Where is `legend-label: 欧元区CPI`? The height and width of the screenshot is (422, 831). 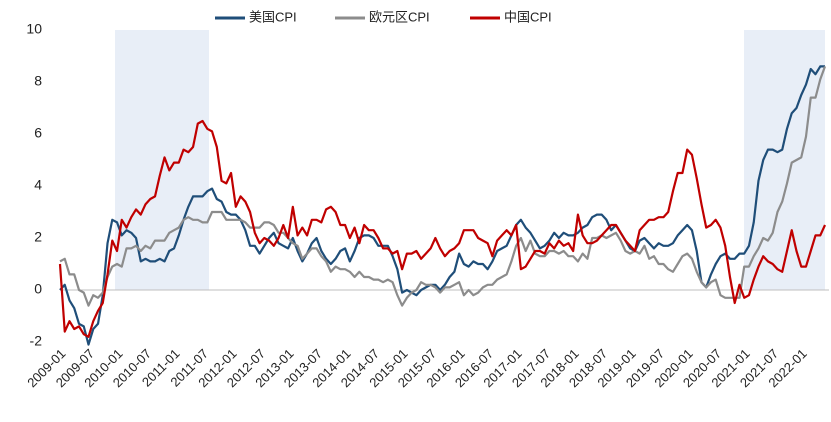
legend-label: 欧元区CPI is located at coordinates (399, 16).